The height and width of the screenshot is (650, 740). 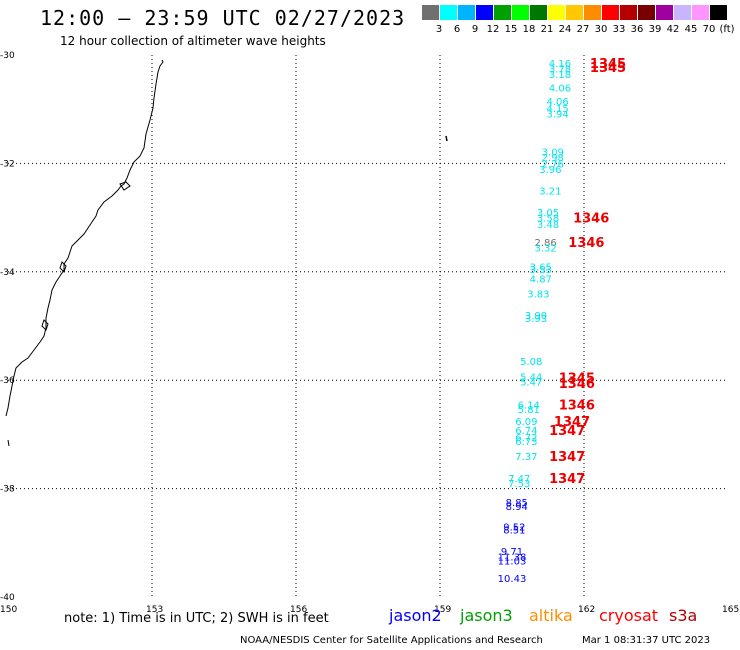 I want to click on colorbar-label: 33, so click(x=619, y=29).